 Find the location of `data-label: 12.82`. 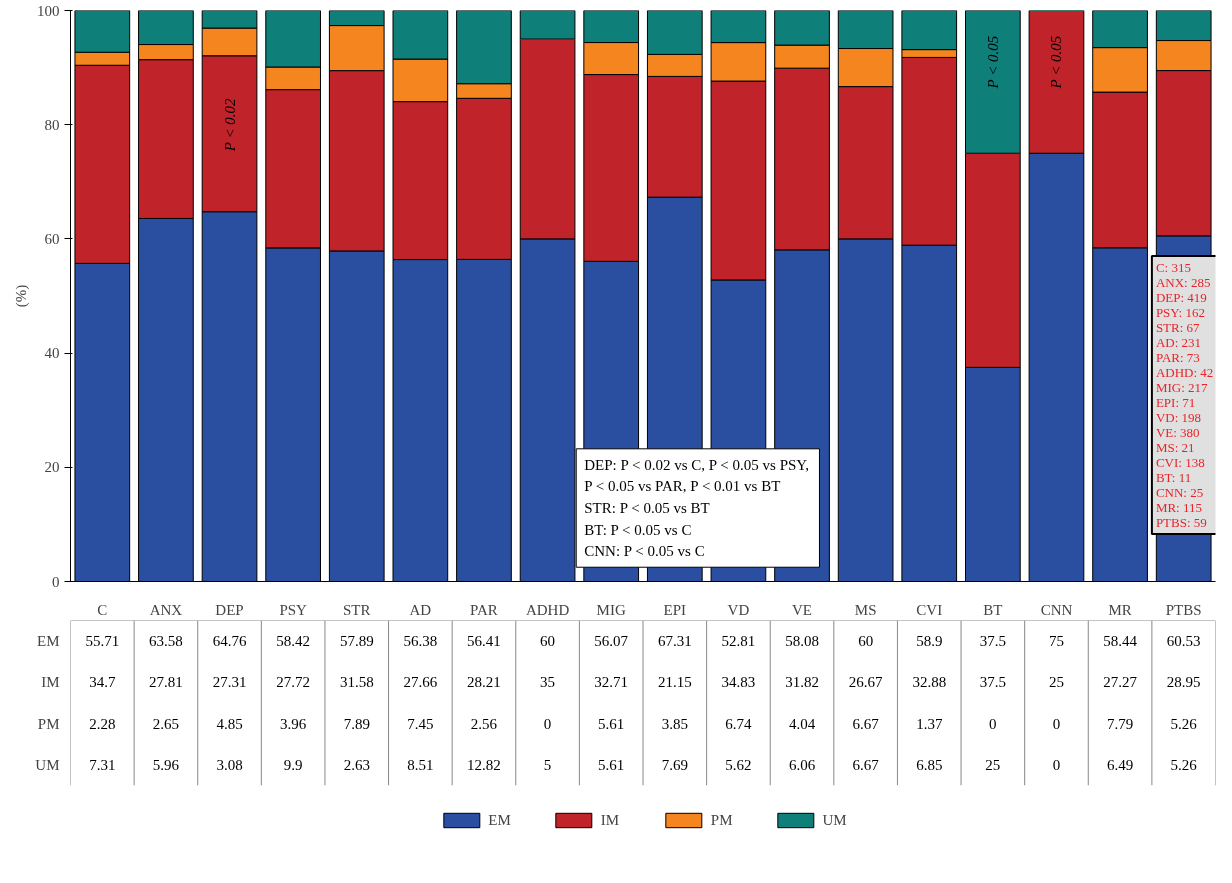

data-label: 12.82 is located at coordinates (484, 764).